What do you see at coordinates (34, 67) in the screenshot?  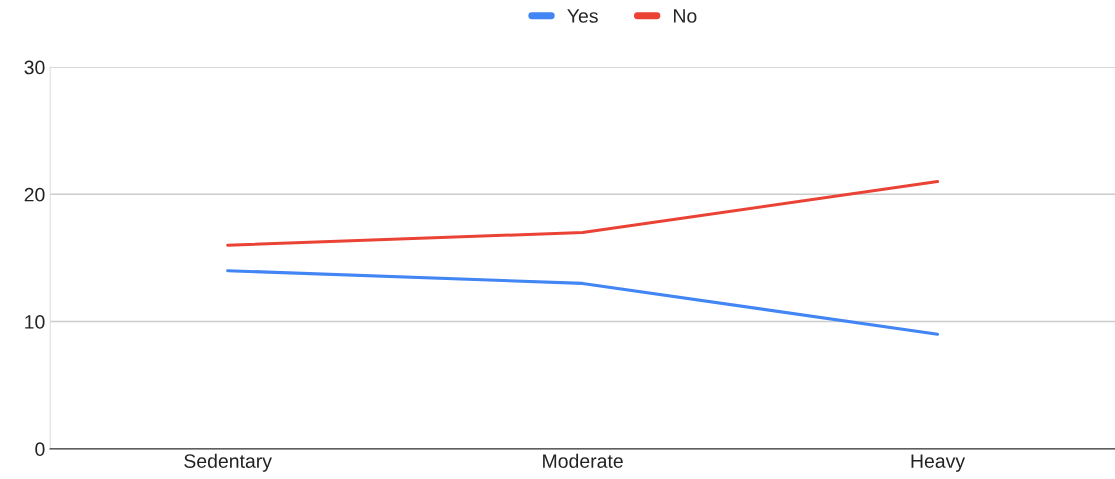 I see `y-tick-label: 30` at bounding box center [34, 67].